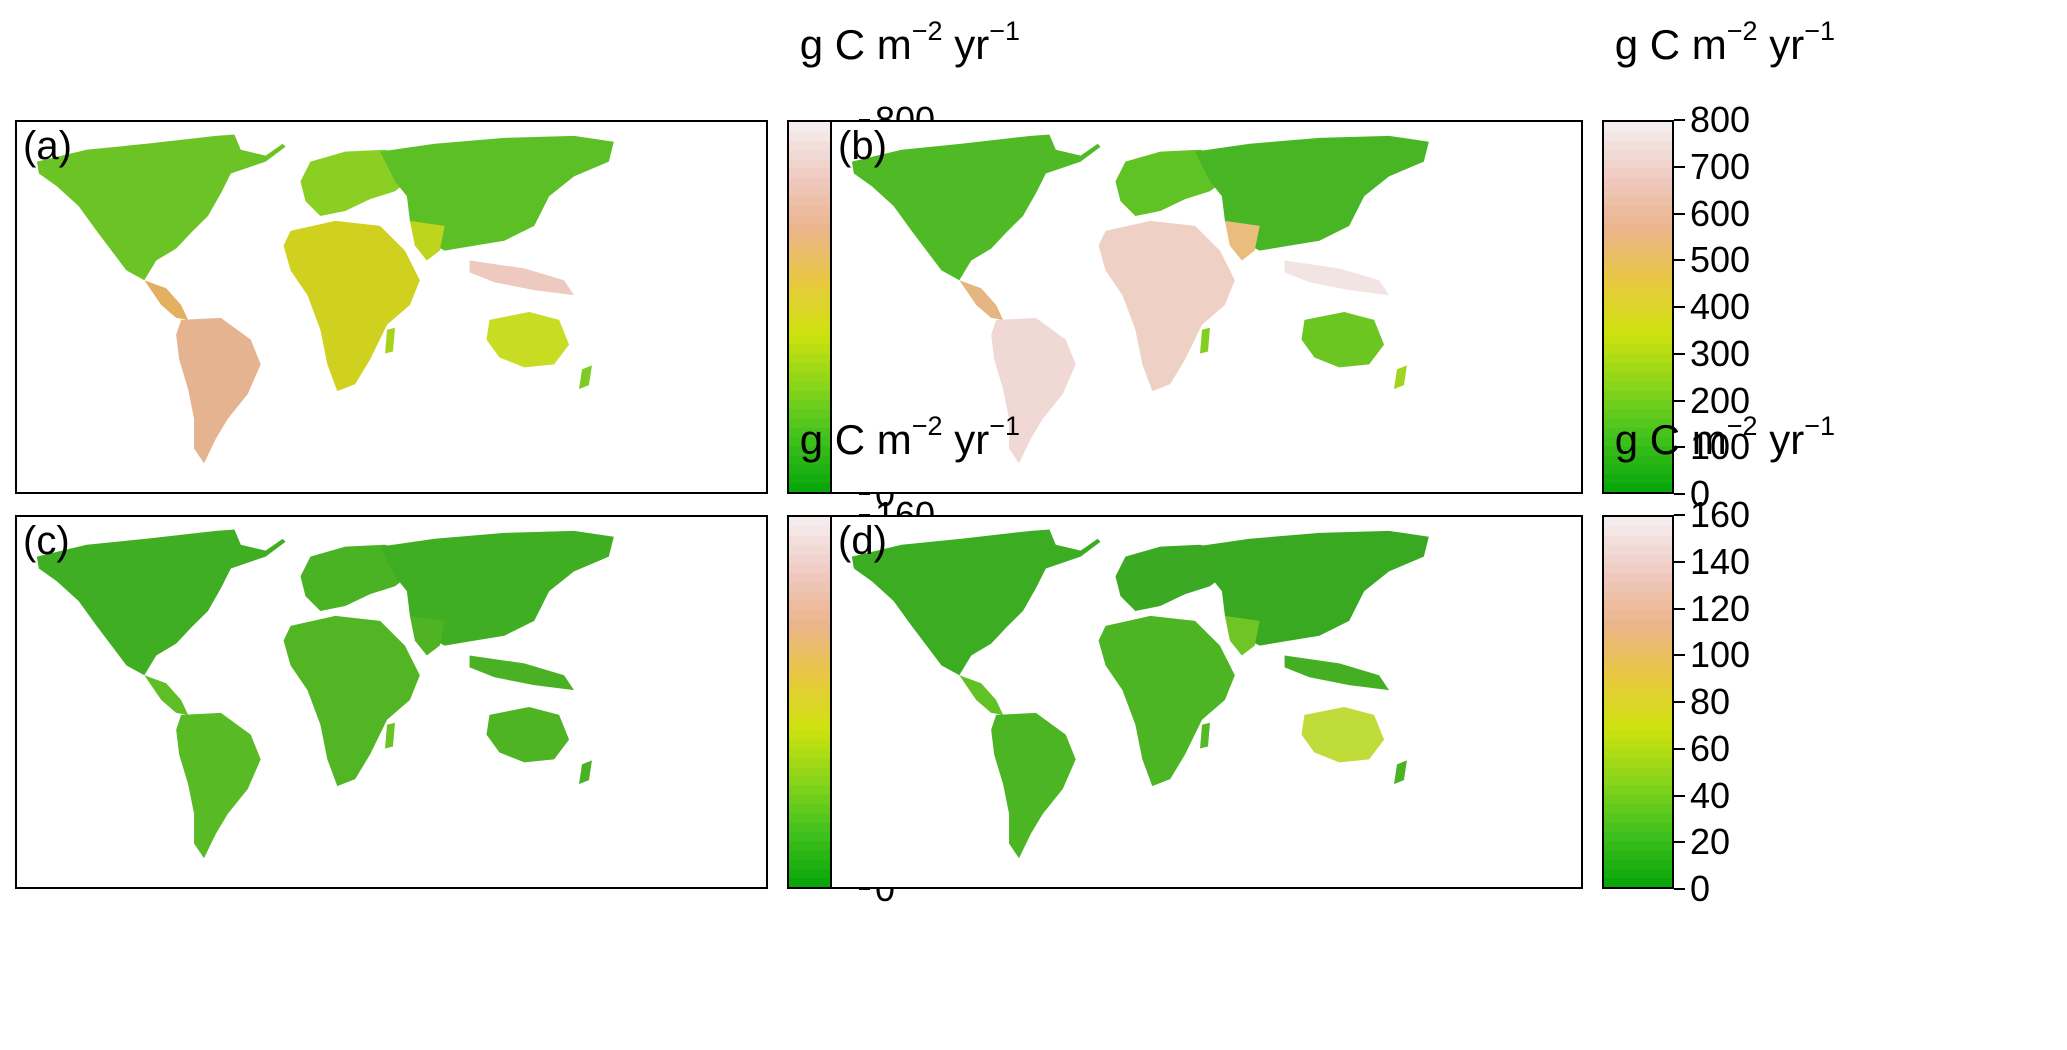 This screenshot has width=2067, height=1050. What do you see at coordinates (391, 702) in the screenshot?
I see `map-frame: (c)` at bounding box center [391, 702].